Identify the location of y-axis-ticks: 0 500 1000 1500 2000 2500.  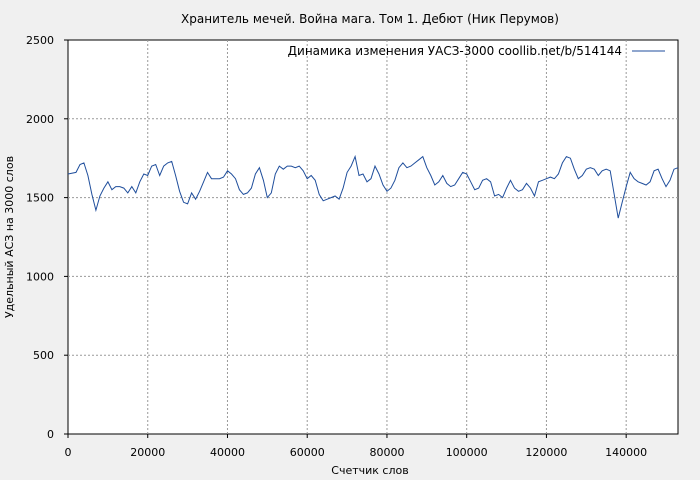
(47, 237).